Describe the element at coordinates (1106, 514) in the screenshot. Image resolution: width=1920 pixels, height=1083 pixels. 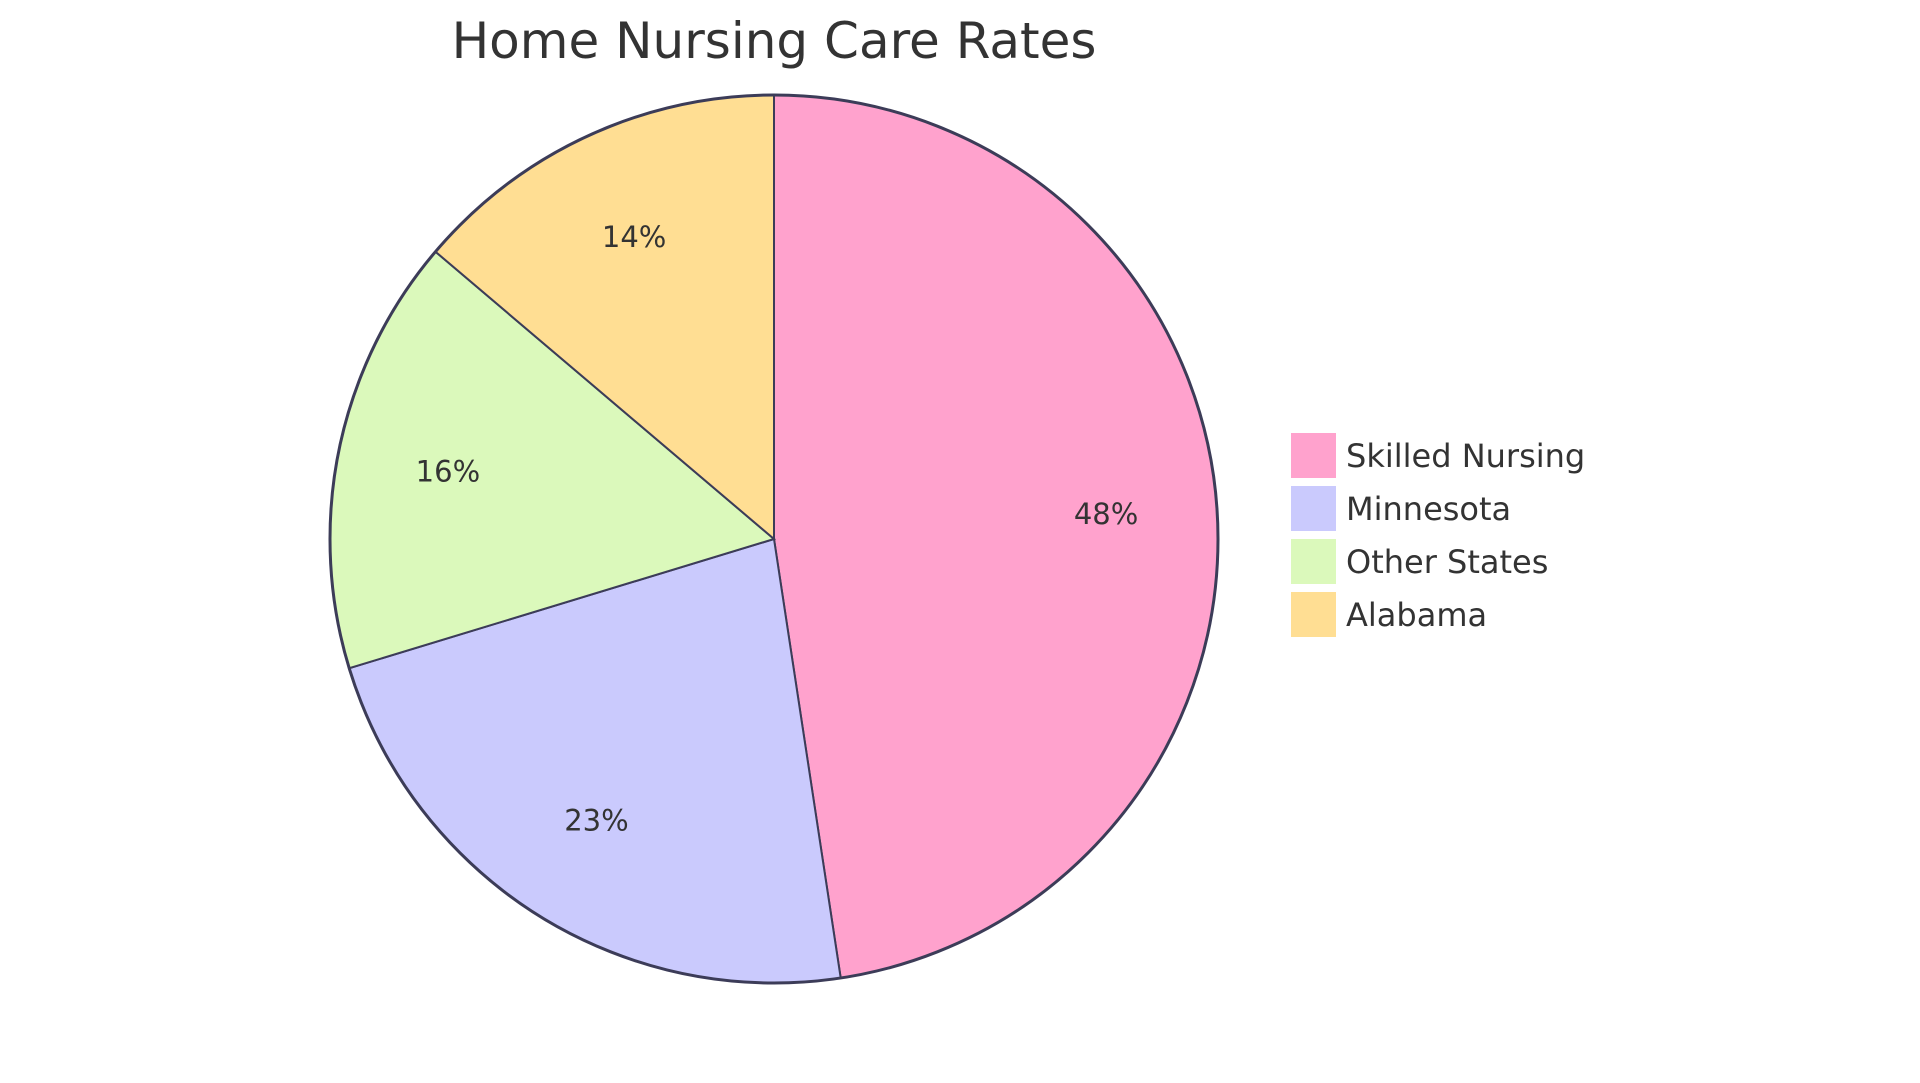
I see `slice-label: 48%` at that location.